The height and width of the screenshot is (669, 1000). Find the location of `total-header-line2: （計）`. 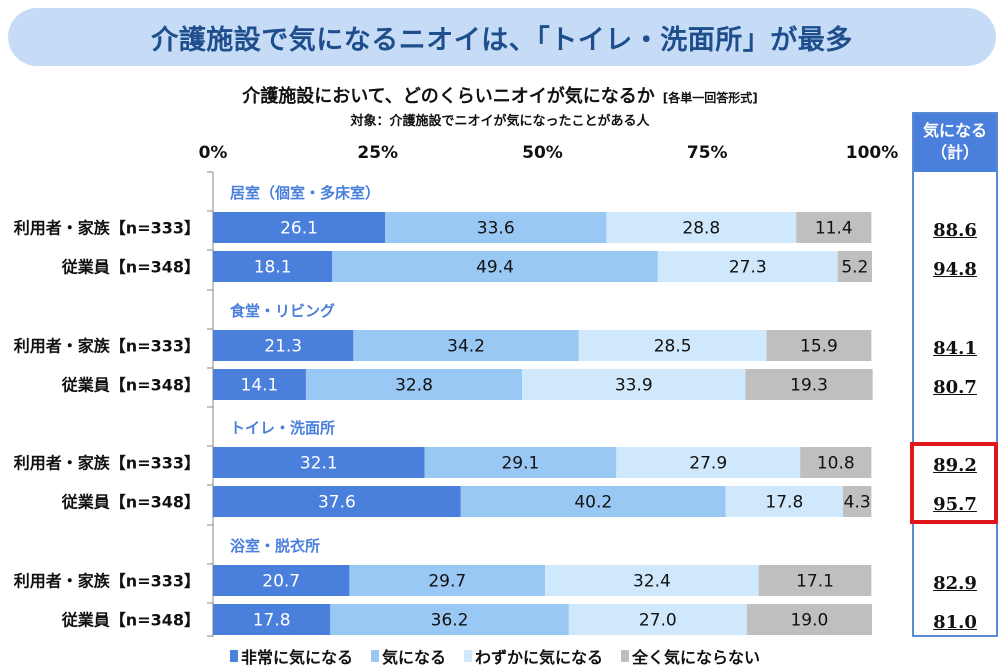

total-header-line2: （計） is located at coordinates (954, 152).